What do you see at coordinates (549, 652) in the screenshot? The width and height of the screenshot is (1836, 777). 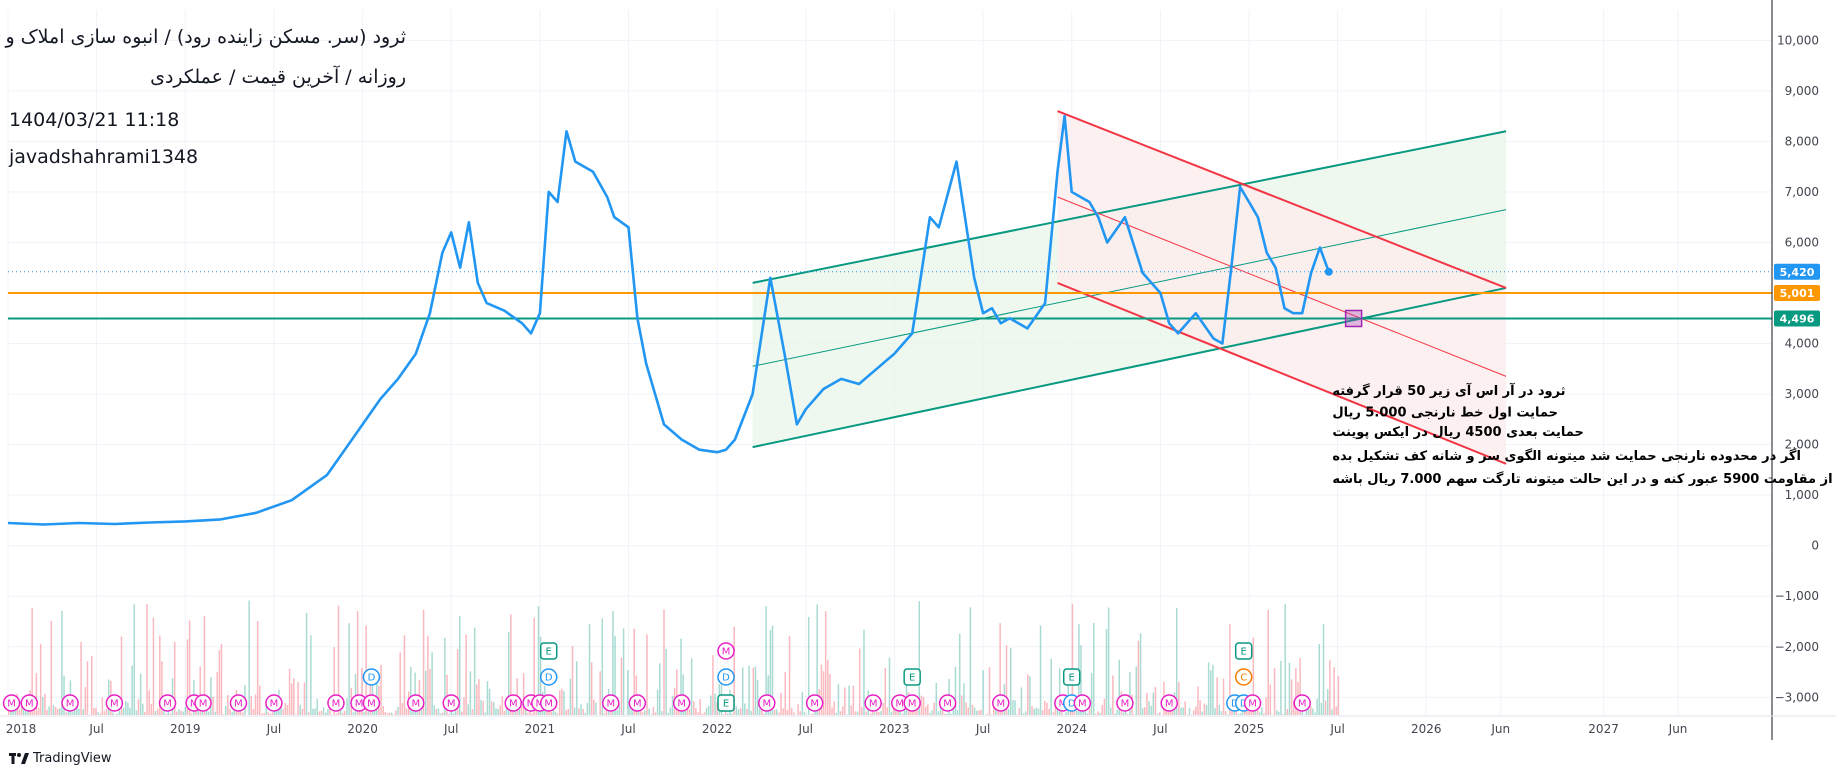 I see `event-marker-label: E` at bounding box center [549, 652].